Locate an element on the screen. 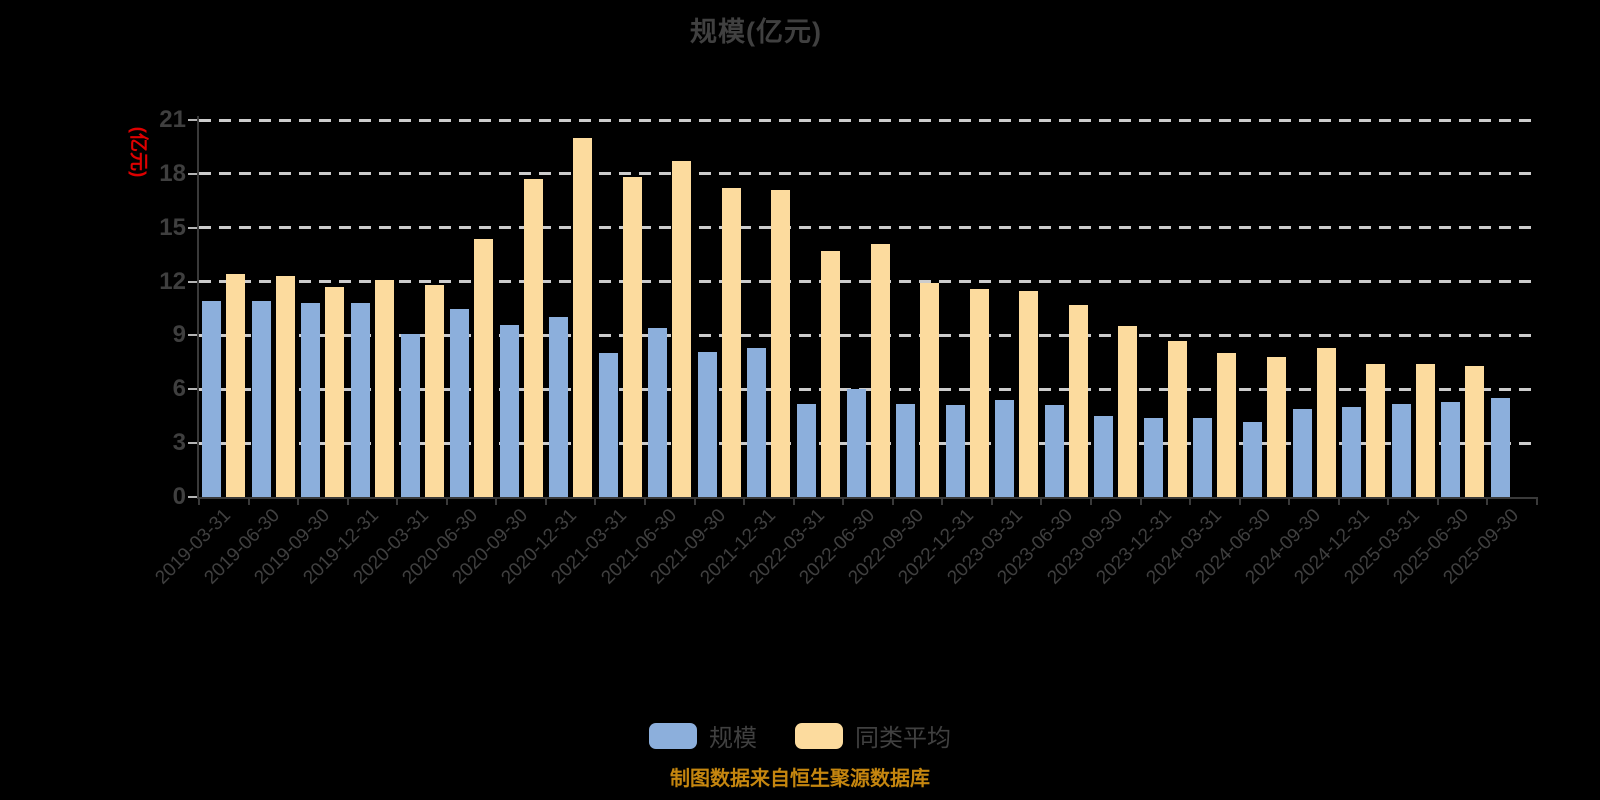 Image resolution: width=1600 pixels, height=800 pixels. y-axis-label-3: 3 is located at coordinates (179, 443).